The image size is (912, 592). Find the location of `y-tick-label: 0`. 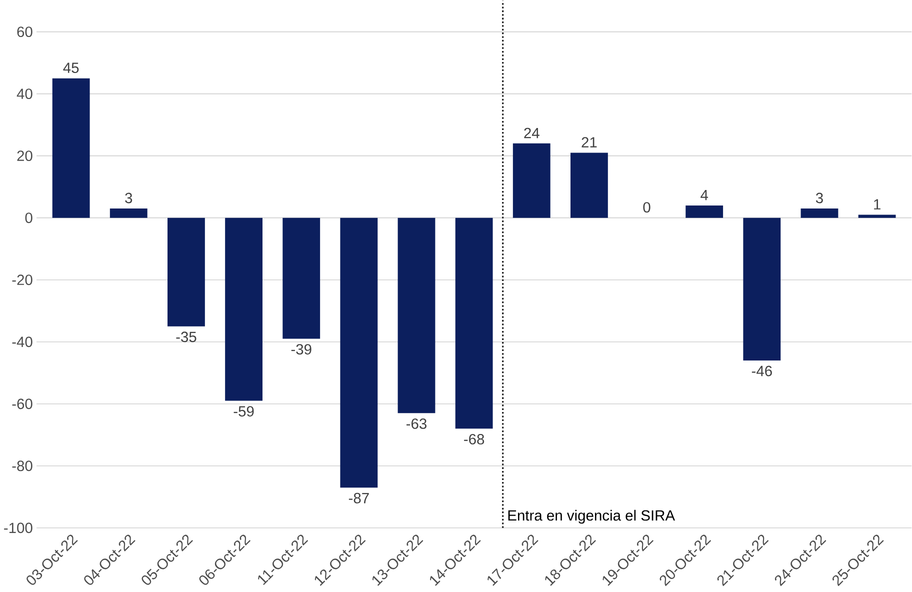

y-tick-label: 0 is located at coordinates (28, 218).